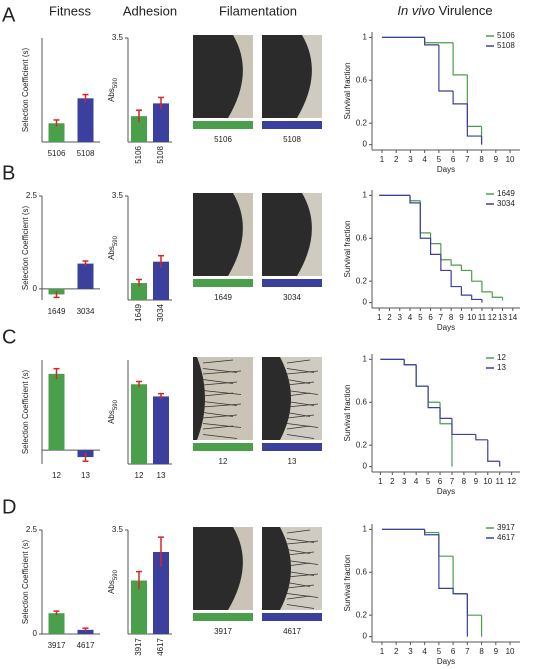 The height and width of the screenshot is (669, 538). What do you see at coordinates (223, 631) in the screenshot?
I see `strain-label: 3917` at bounding box center [223, 631].